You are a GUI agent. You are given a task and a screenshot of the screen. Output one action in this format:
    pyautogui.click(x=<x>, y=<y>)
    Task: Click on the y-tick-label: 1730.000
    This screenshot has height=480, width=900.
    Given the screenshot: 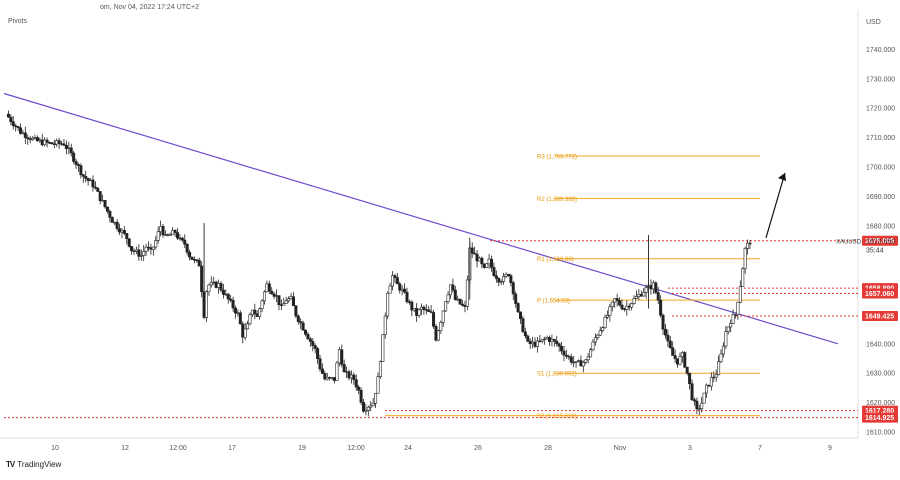 What is the action you would take?
    pyautogui.click(x=880, y=79)
    